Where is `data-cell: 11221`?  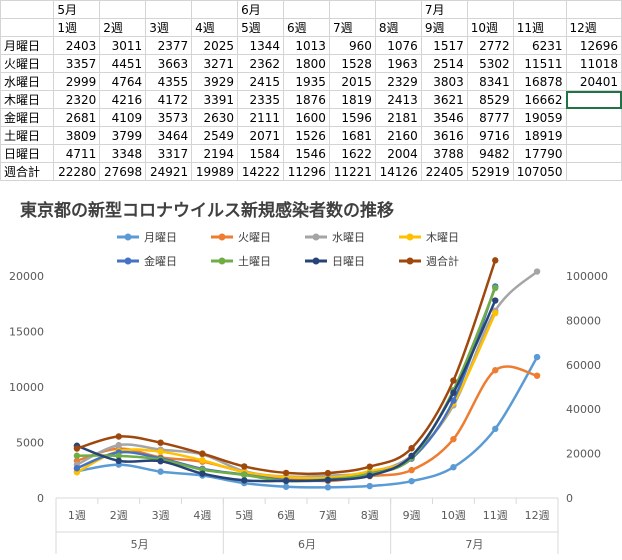 data-cell: 11221 is located at coordinates (352, 171).